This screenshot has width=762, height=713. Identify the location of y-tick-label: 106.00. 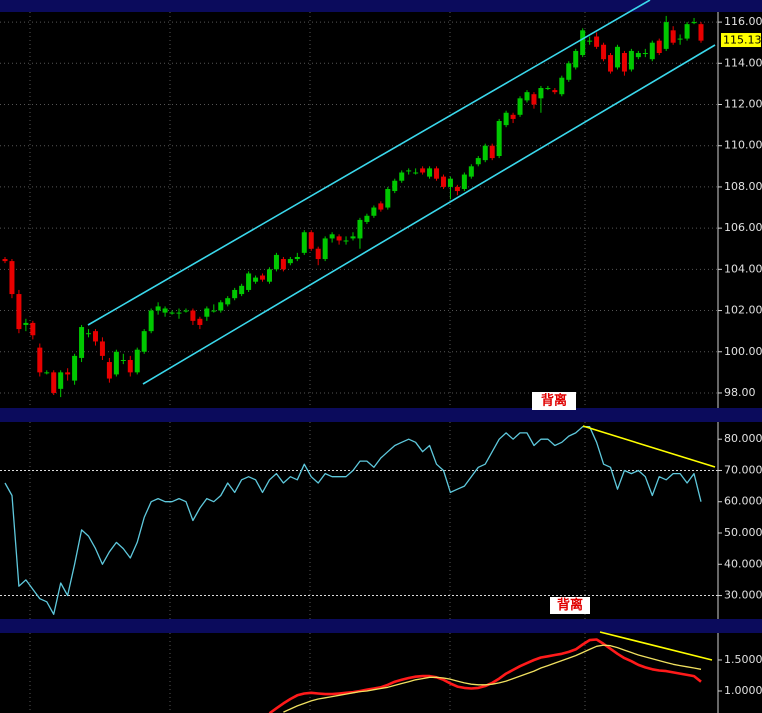
(743, 227).